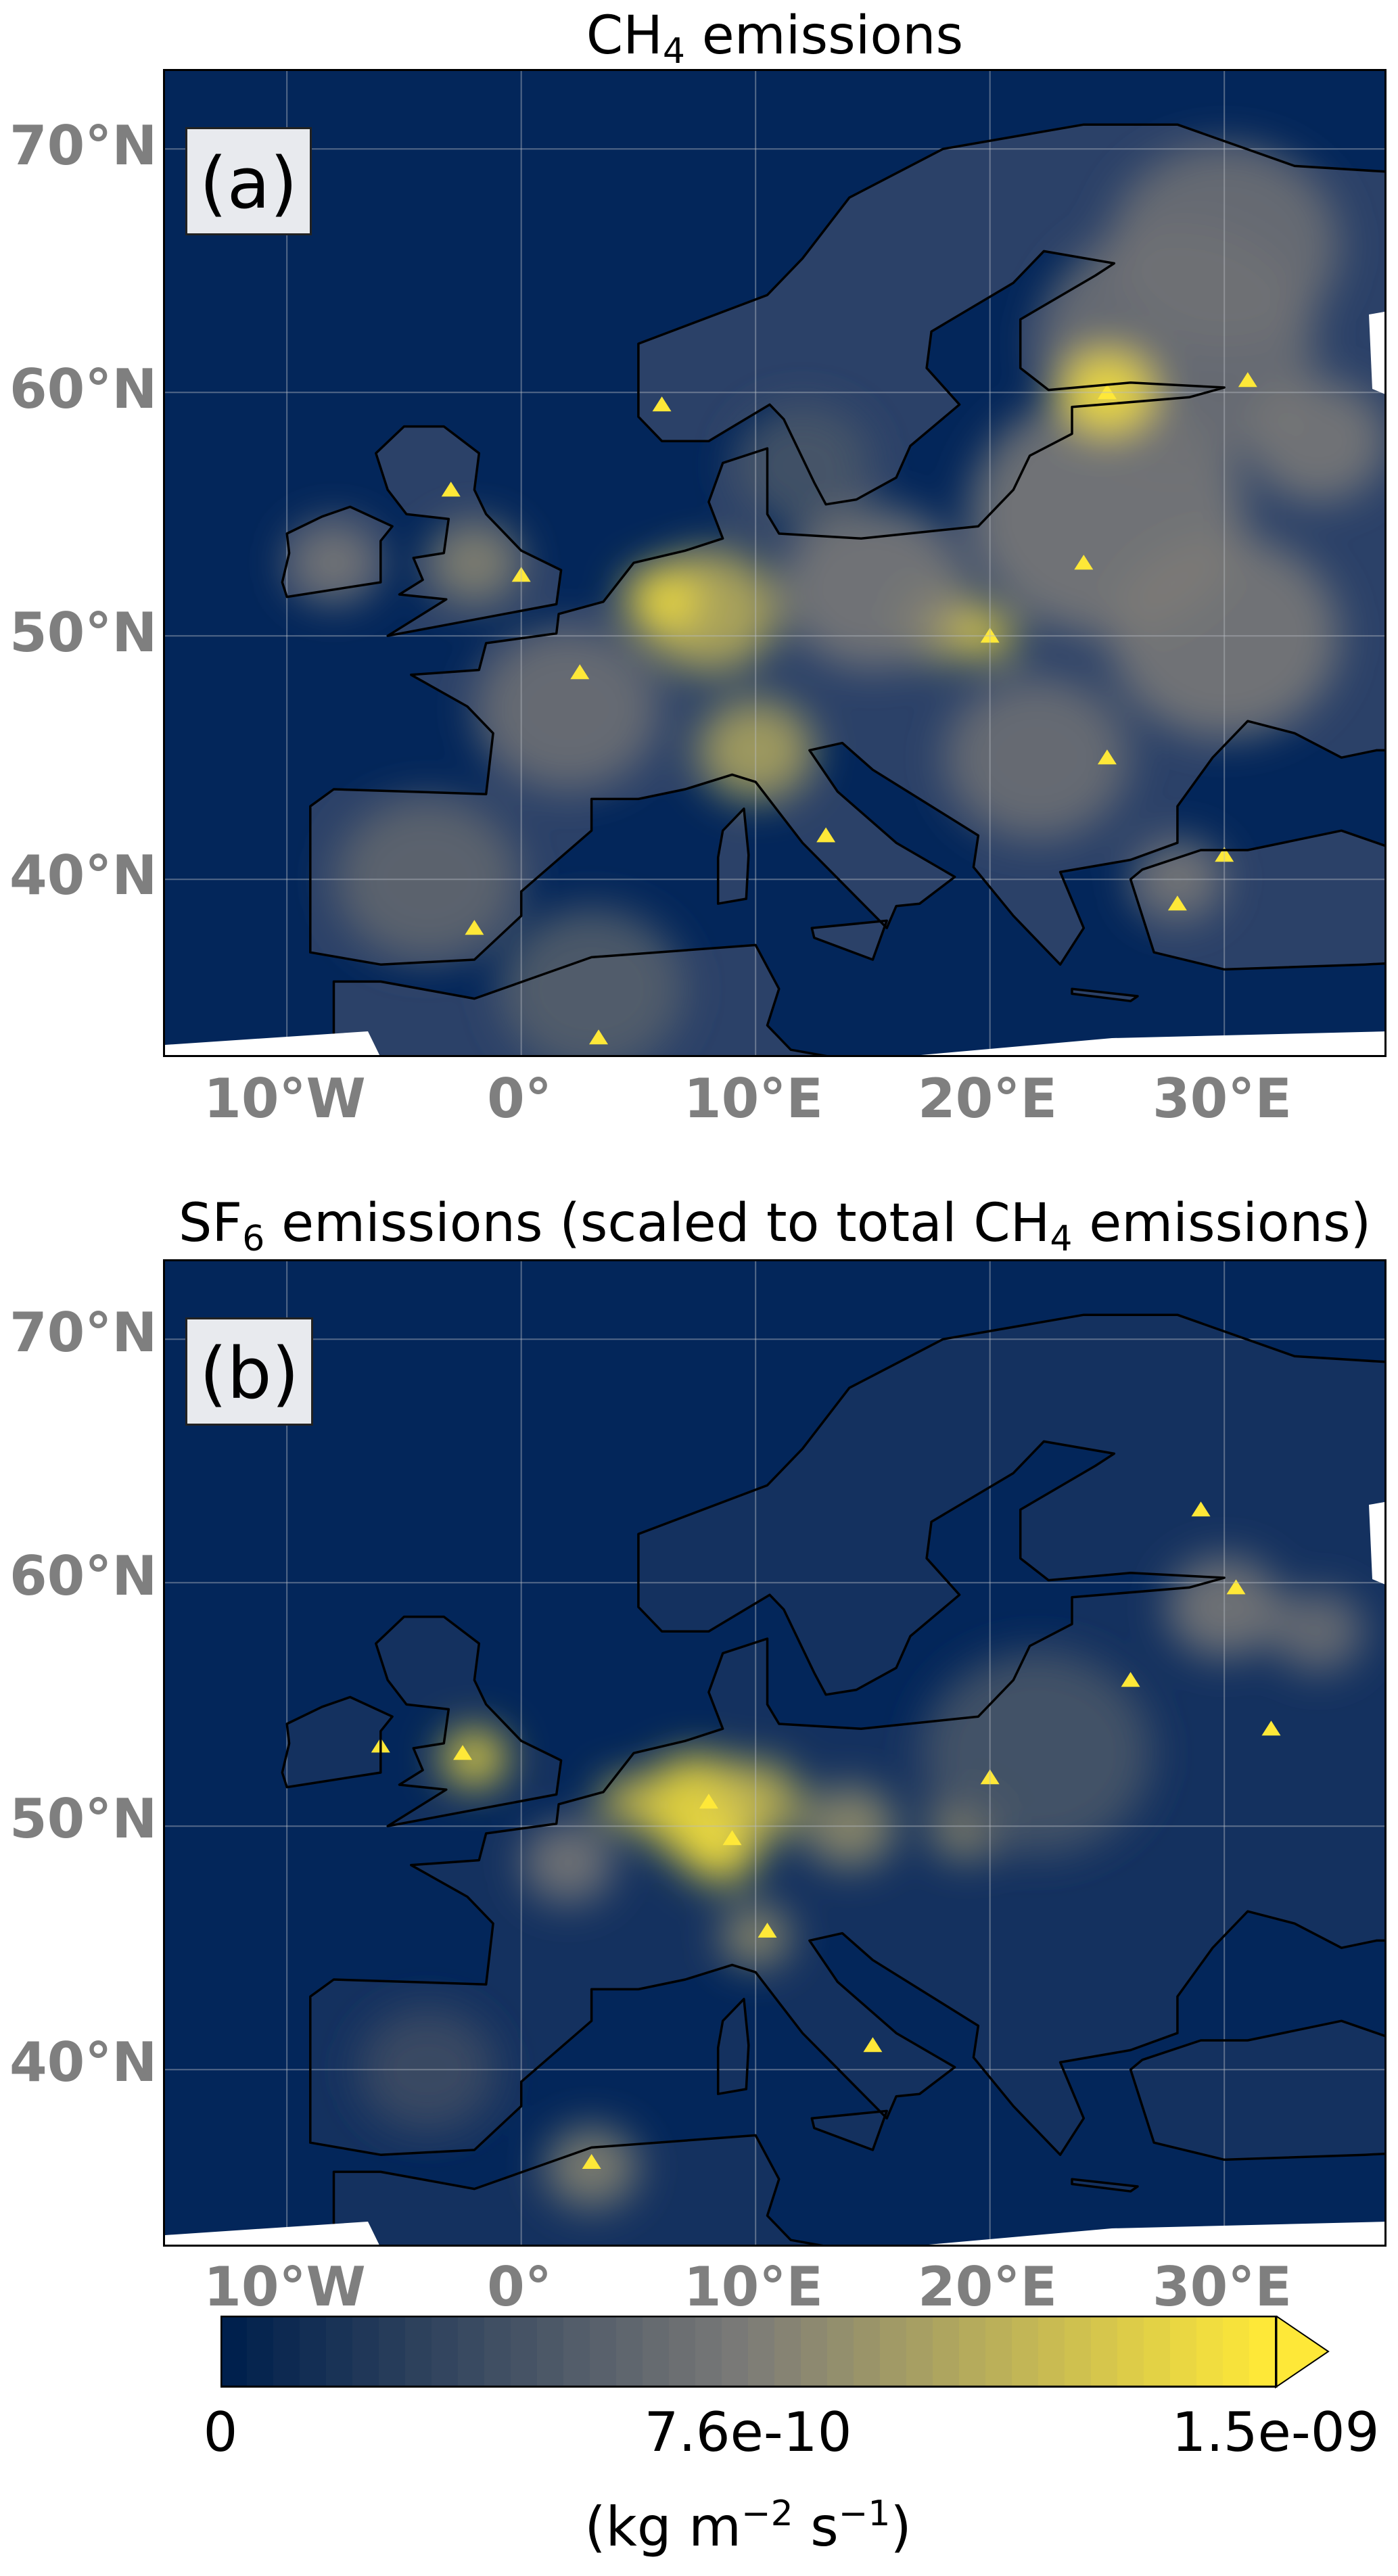  I want to click on colorbar, so click(781, 2353).